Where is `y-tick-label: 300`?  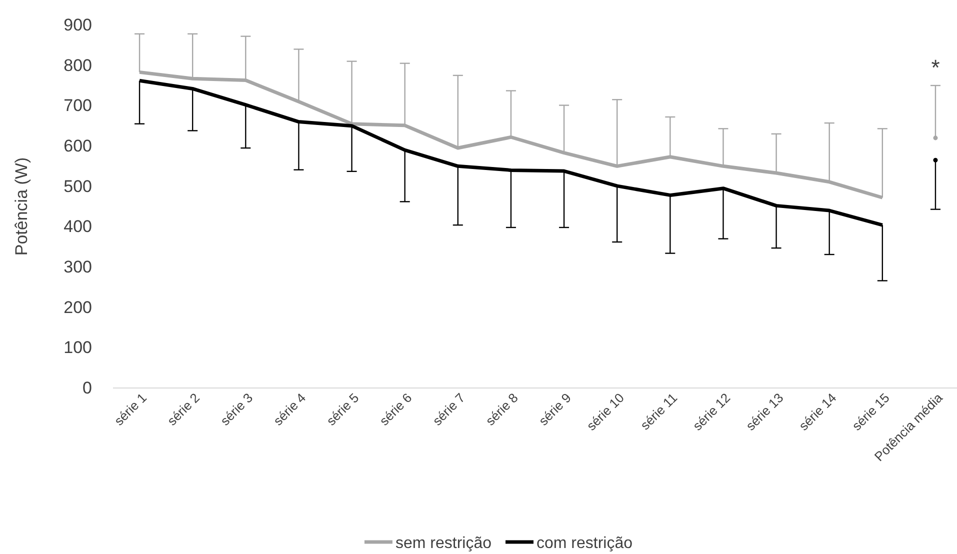
y-tick-label: 300 is located at coordinates (78, 266).